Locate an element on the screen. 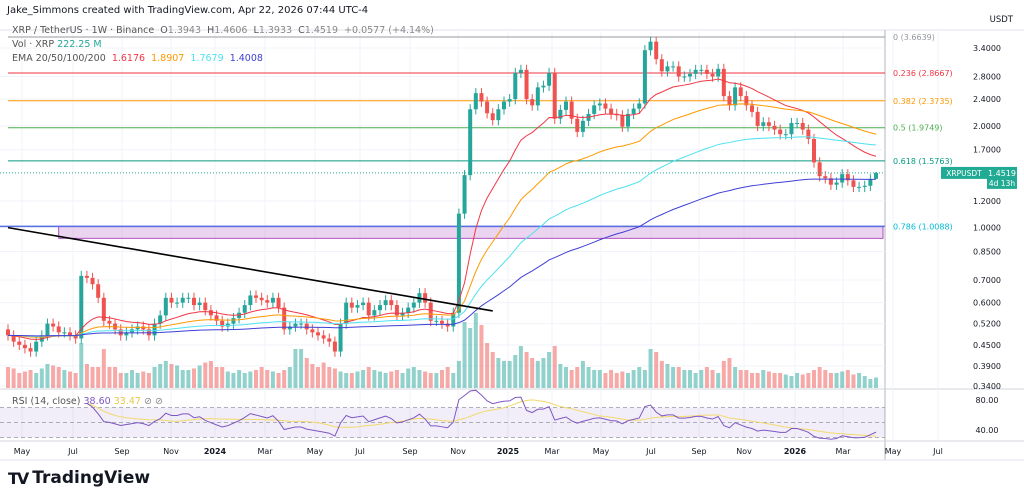 The height and width of the screenshot is (502, 1024). tradingview-logo: TV TradingView is located at coordinates (79, 478).